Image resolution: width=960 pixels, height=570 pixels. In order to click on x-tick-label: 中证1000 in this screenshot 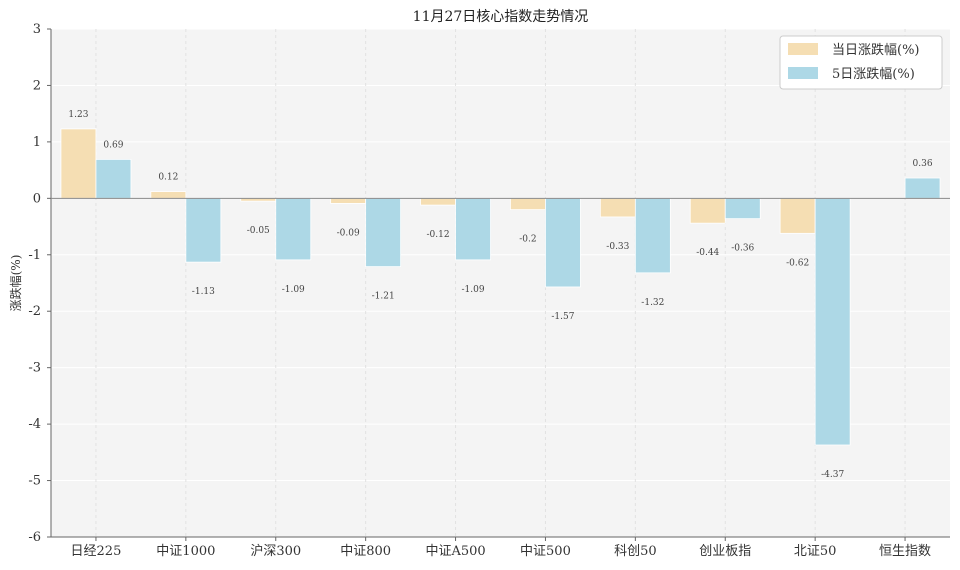, I will do `click(185, 551)`.